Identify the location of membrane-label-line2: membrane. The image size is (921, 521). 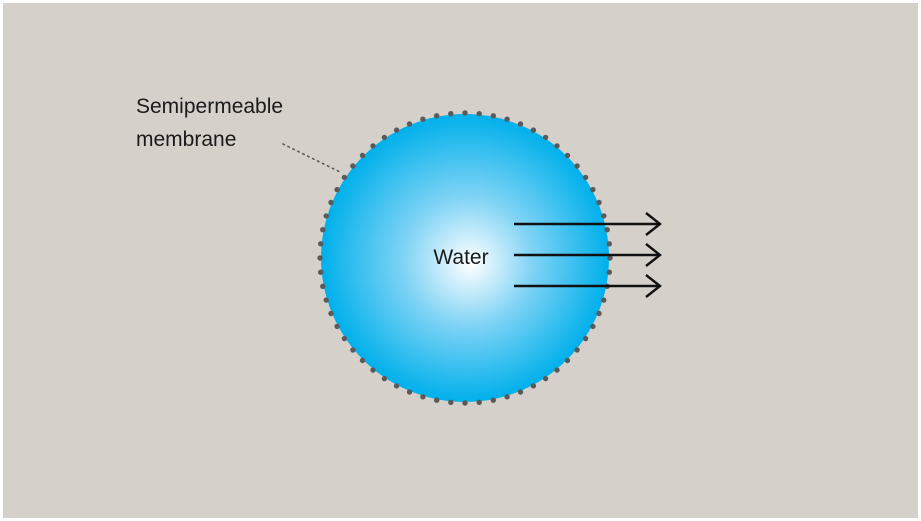
(186, 139).